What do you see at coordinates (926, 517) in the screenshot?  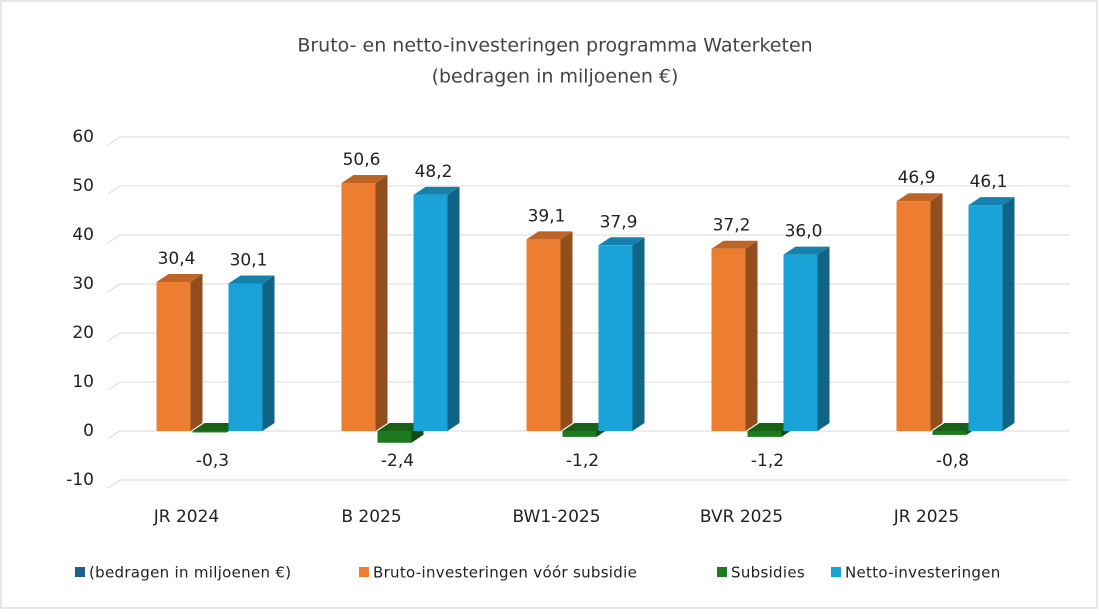 I see `x-tick-label: JR 2025` at bounding box center [926, 517].